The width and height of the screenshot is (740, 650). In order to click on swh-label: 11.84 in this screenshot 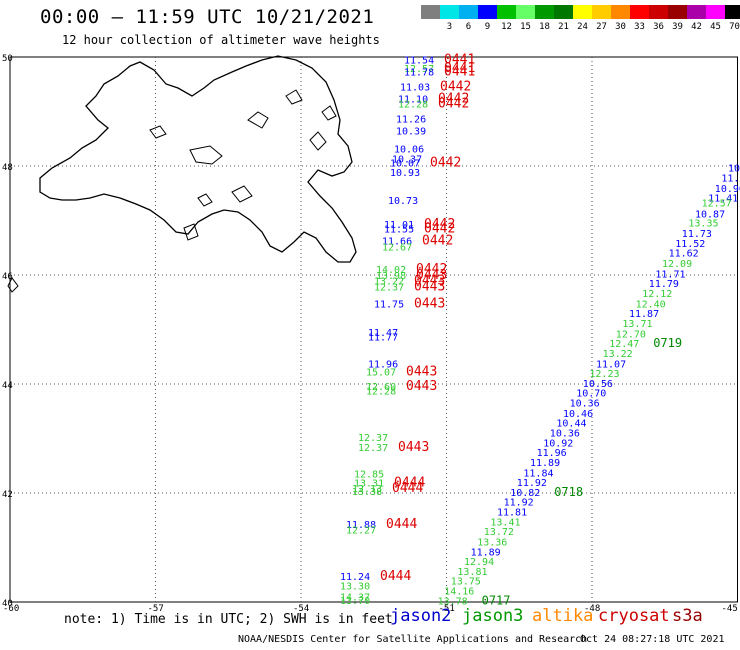, I will do `click(538, 473)`.